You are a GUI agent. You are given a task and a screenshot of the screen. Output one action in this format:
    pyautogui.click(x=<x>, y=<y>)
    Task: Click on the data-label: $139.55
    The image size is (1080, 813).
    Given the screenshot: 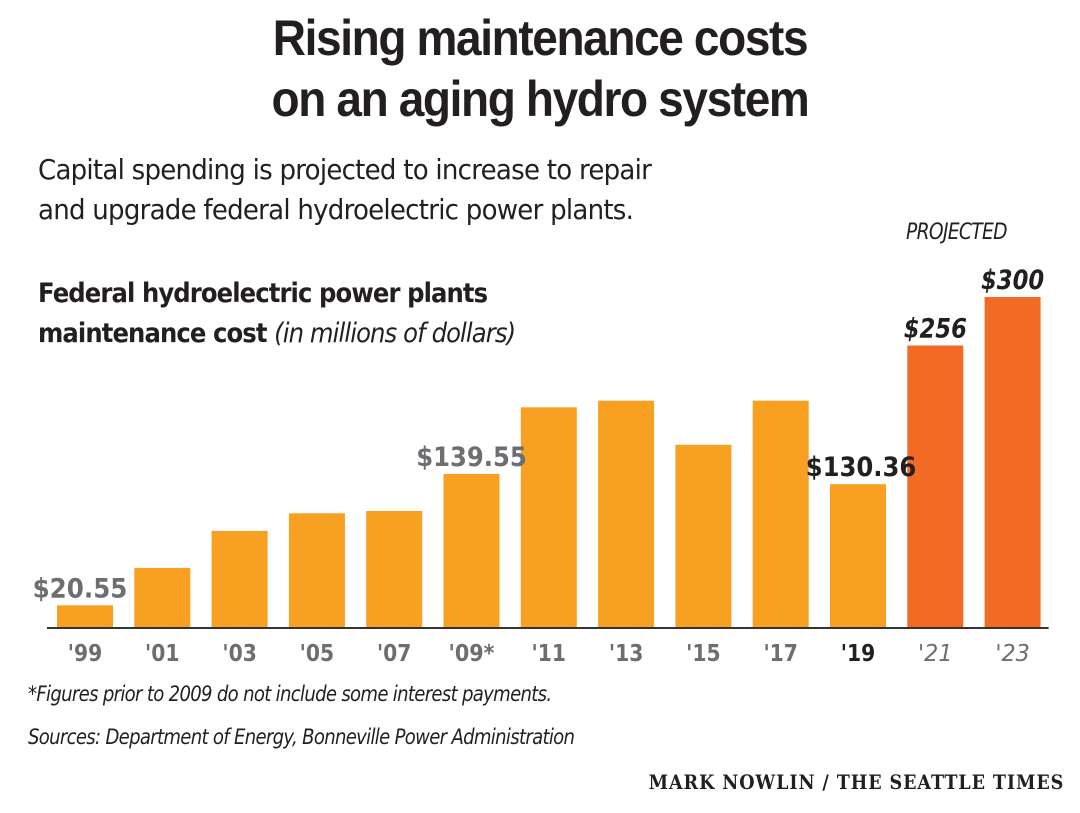 What is the action you would take?
    pyautogui.click(x=471, y=457)
    